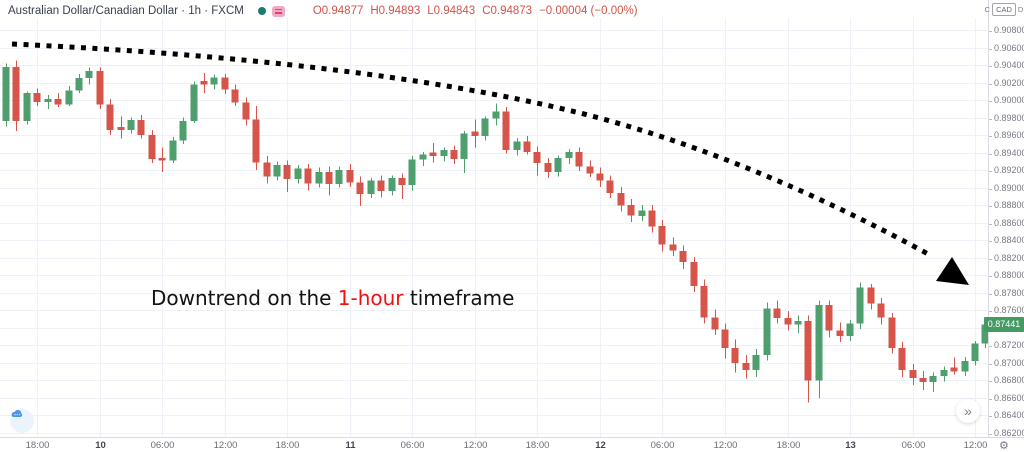 This screenshot has width=1024, height=452. Describe the element at coordinates (1009, 118) in the screenshot. I see `price-axis-label: 0.89800` at that location.